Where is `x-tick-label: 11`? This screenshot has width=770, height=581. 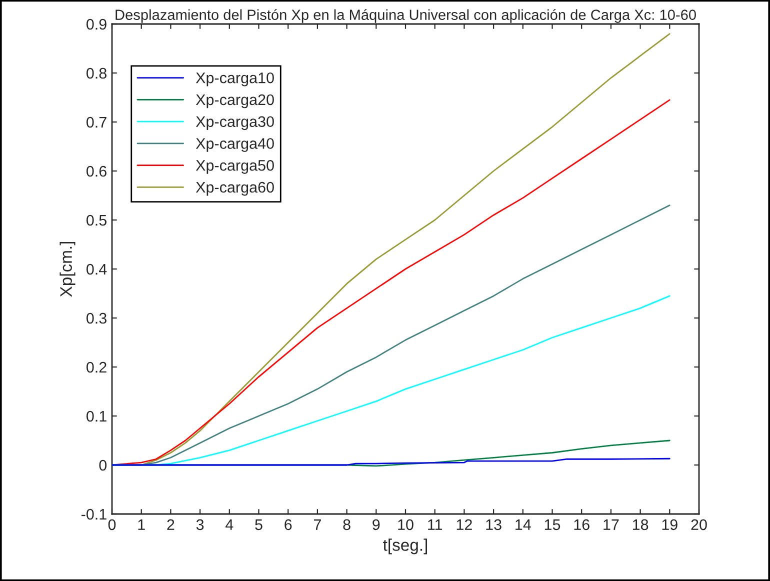 x-tick-label: 11 is located at coordinates (435, 524).